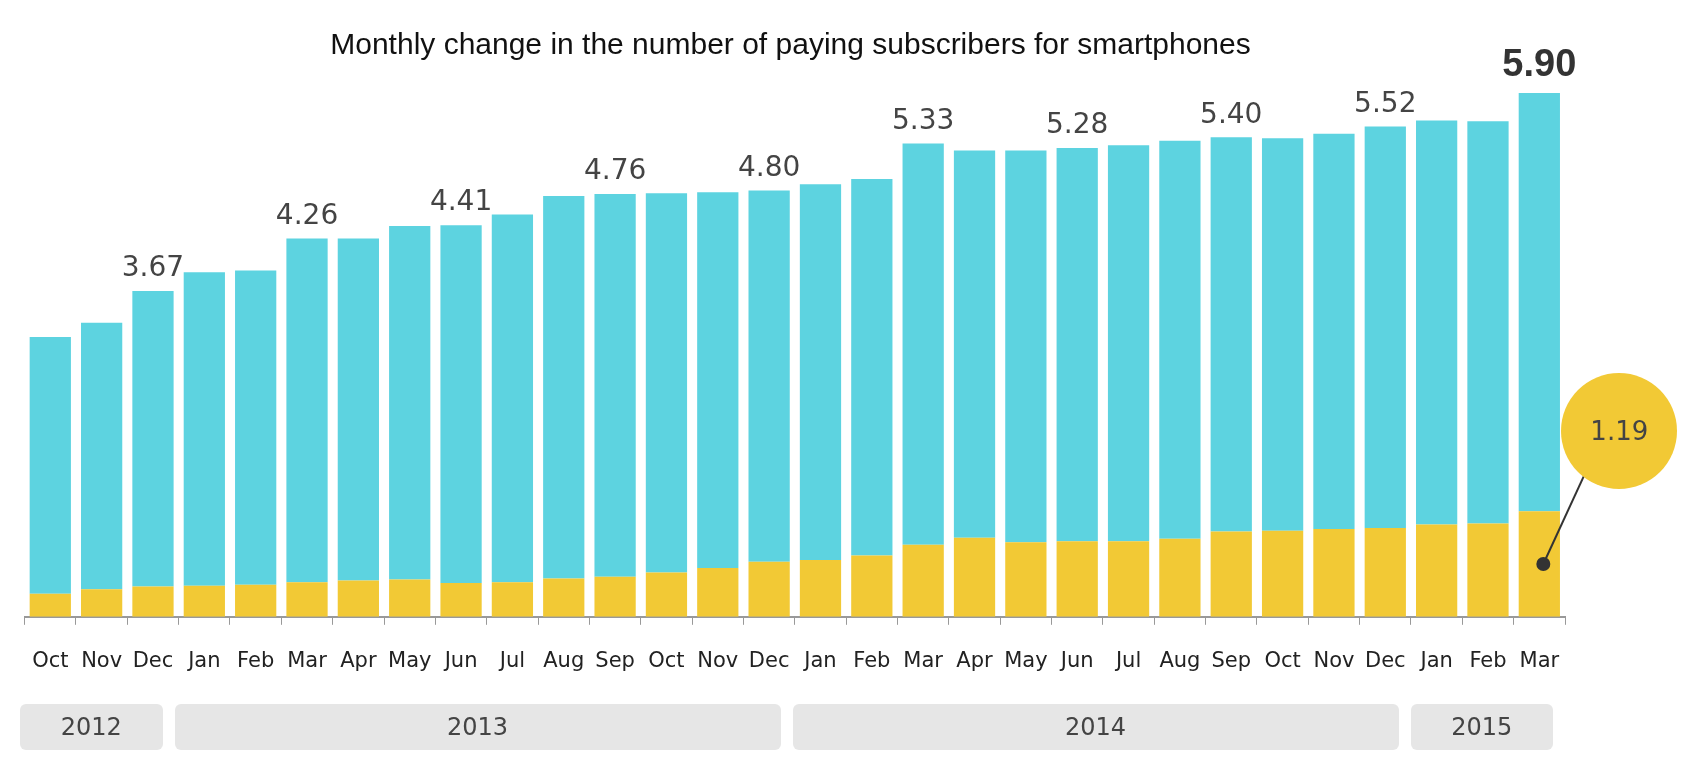  I want to click on total-label: 5.28, so click(1077, 124).